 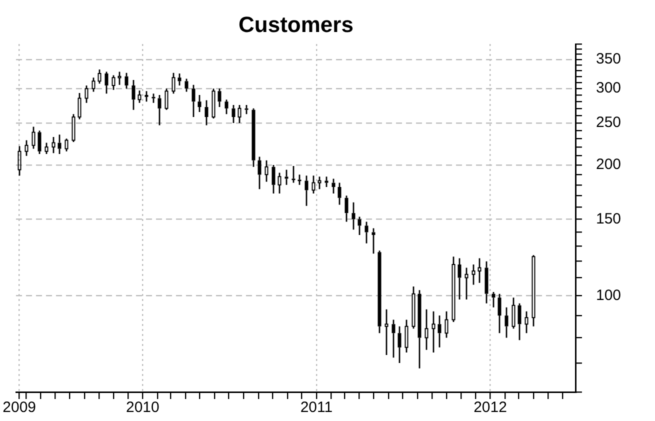 I want to click on y-tick-label: 300, so click(x=609, y=88).